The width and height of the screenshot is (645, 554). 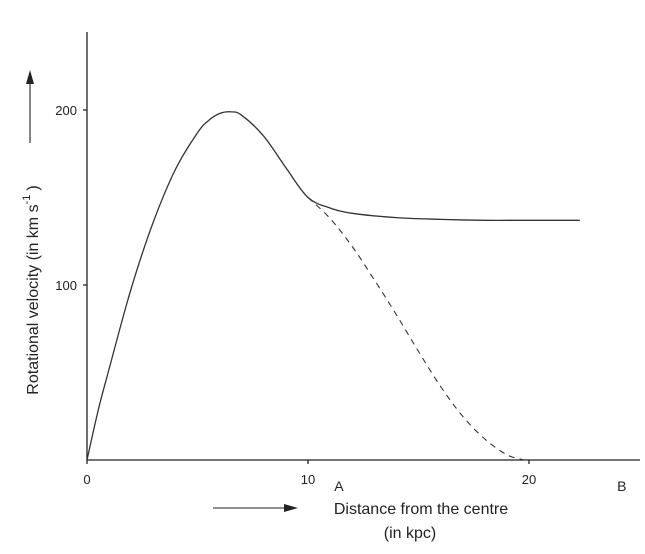 I want to click on x-axis-arrow-head, so click(x=291, y=508).